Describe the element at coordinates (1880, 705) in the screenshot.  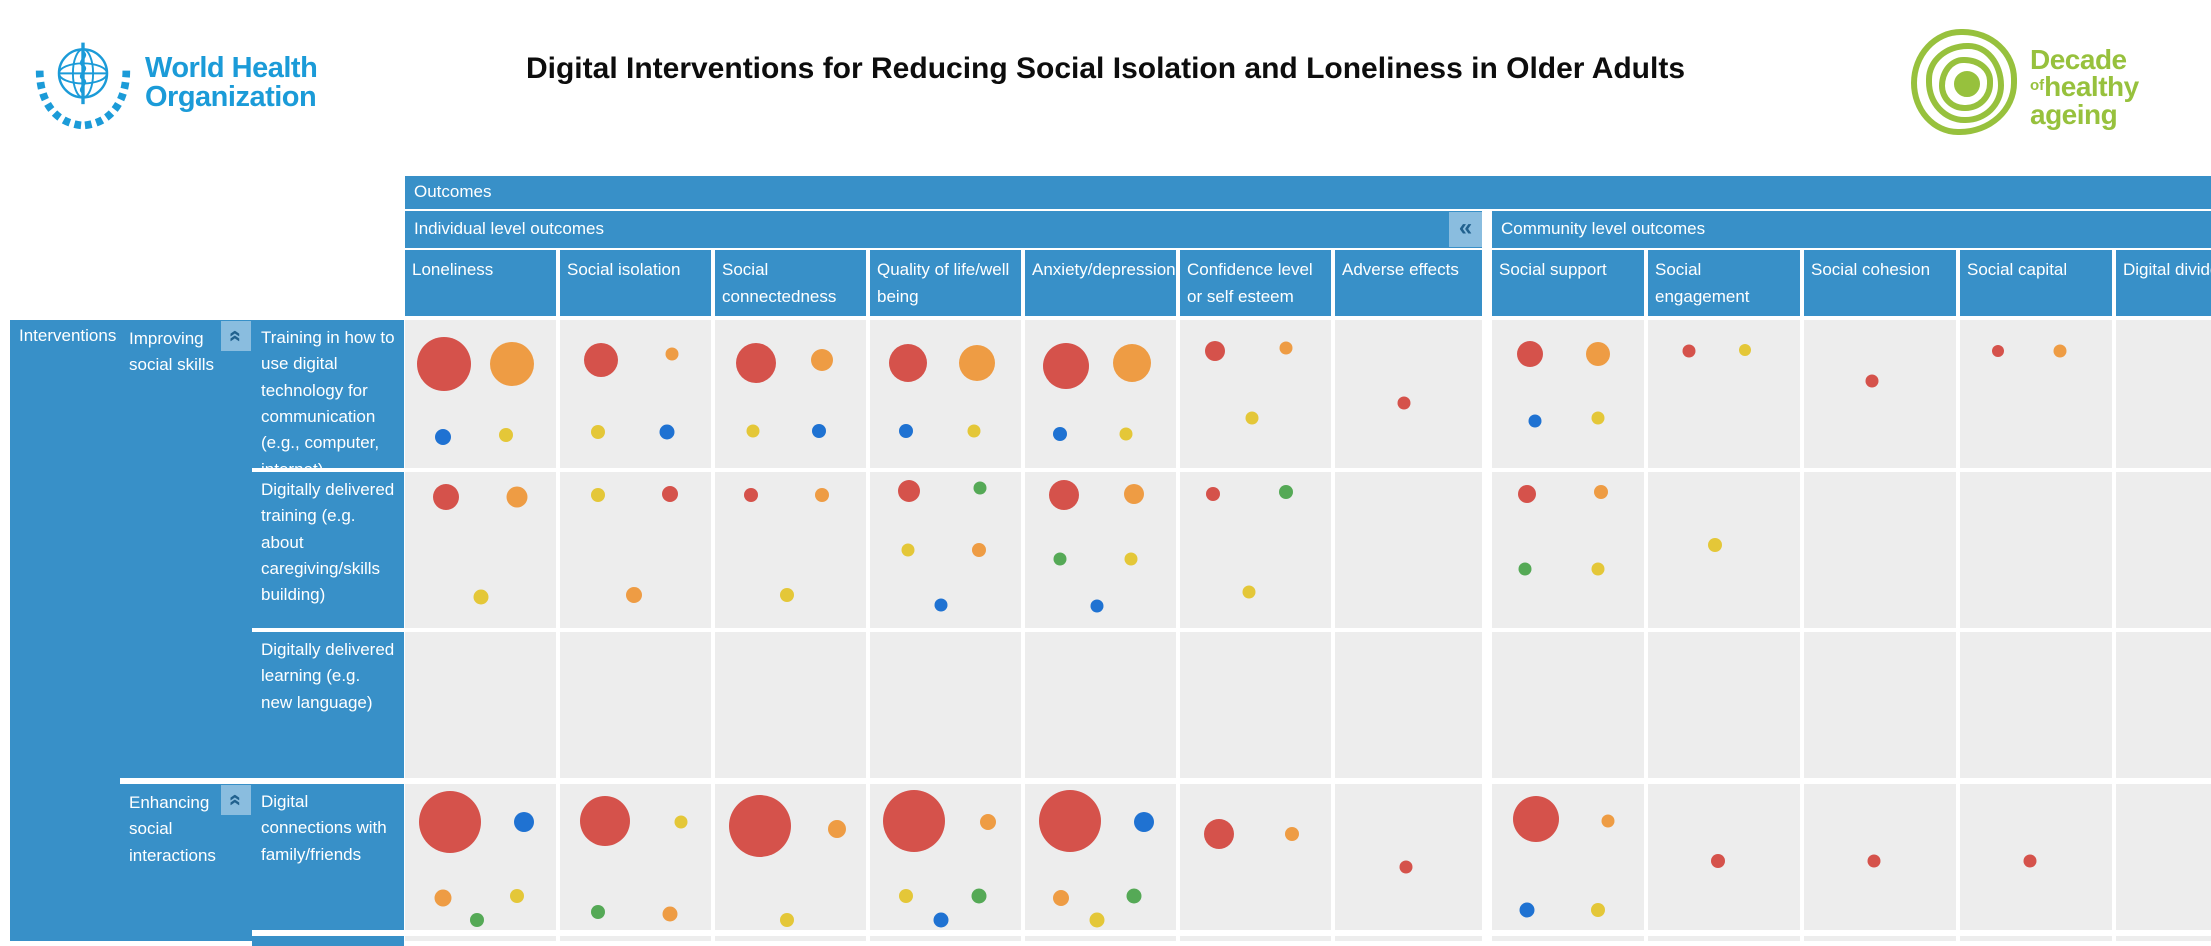
I see `matrix-cell-digitally-delivered-learning-e-g-new-lan-social-cohesion` at that location.